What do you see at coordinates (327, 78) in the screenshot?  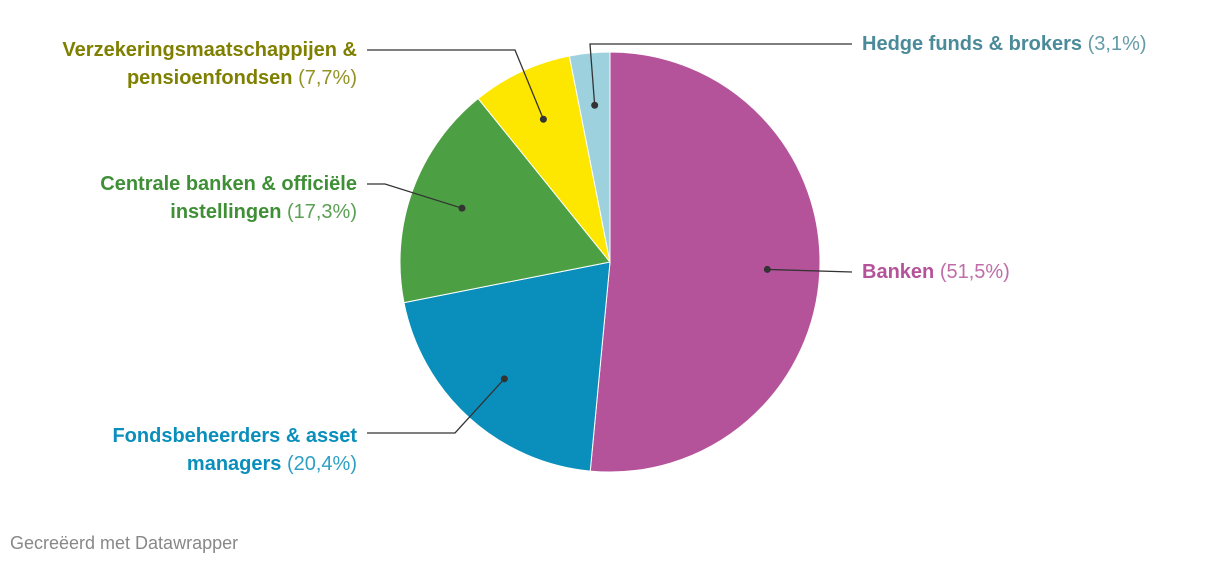 I see `value-label: (7,7%)` at bounding box center [327, 78].